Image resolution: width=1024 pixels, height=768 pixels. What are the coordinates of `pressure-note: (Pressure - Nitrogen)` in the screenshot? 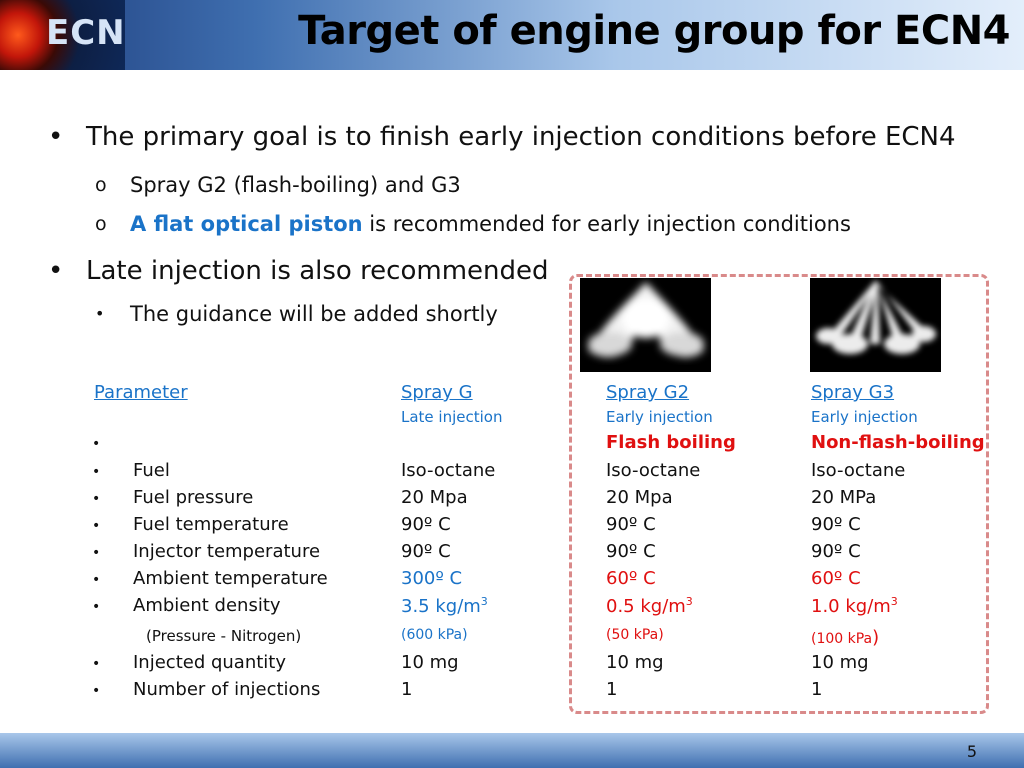 It's located at (224, 636).